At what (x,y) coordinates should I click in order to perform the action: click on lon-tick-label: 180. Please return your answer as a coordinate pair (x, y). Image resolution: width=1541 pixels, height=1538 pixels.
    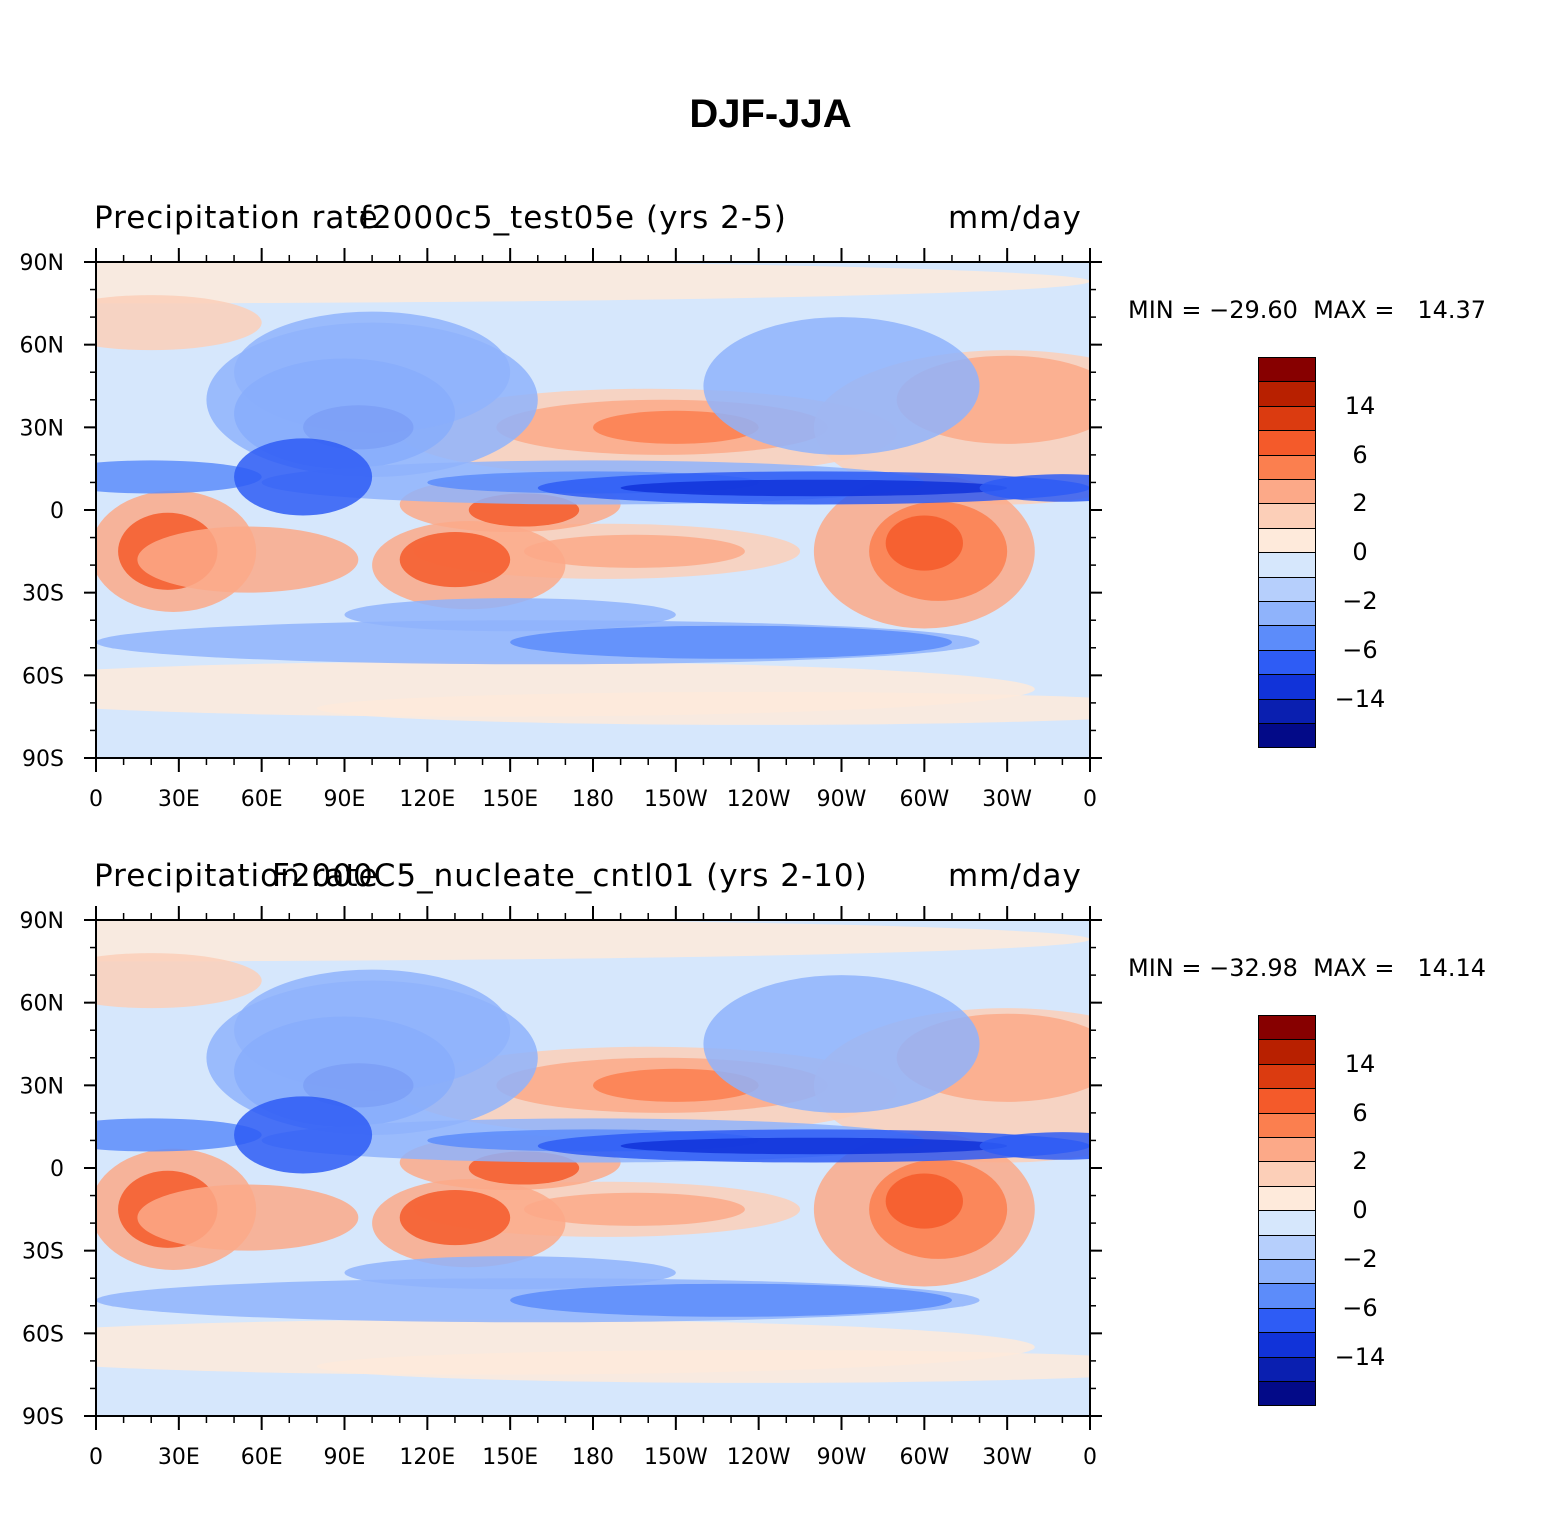
    Looking at the image, I should click on (593, 799).